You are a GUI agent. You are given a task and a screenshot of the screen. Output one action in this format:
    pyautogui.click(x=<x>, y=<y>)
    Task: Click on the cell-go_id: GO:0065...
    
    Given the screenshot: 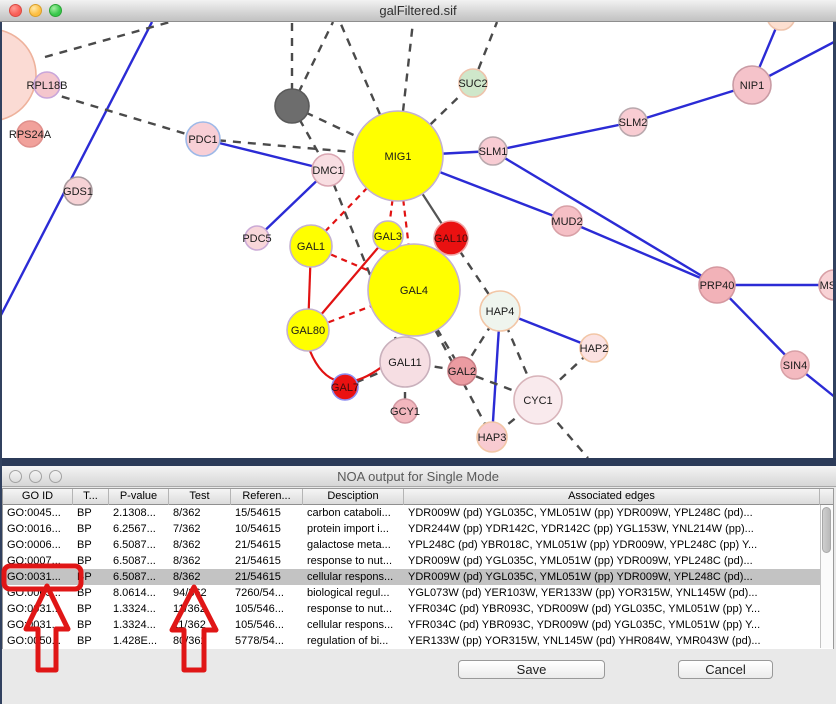 What is the action you would take?
    pyautogui.click(x=34, y=593)
    